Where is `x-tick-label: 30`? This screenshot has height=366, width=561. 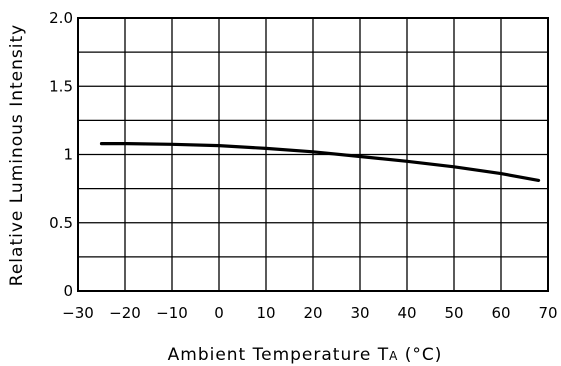
x-tick-label: 30 is located at coordinates (359, 313).